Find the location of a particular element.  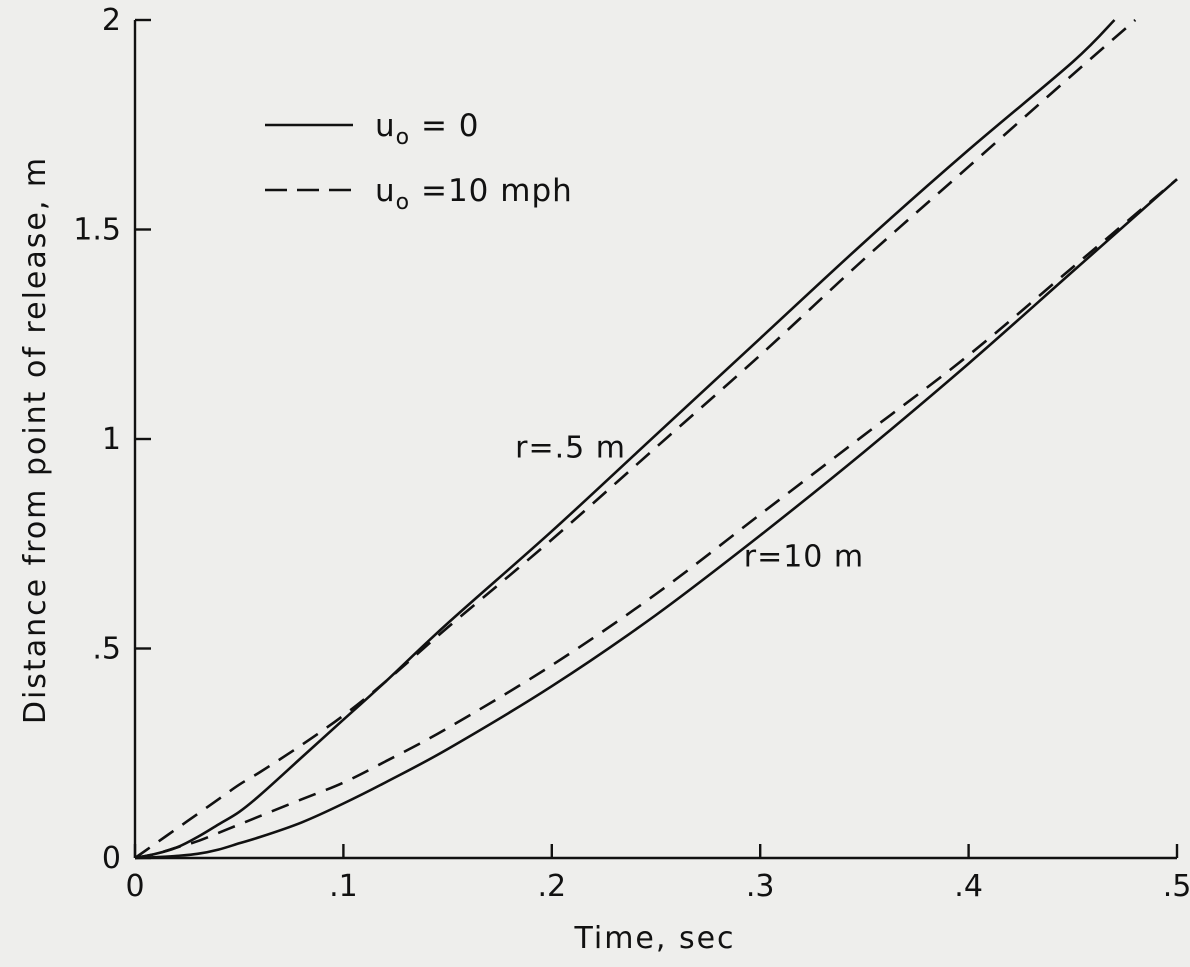

y-tick-label: 2 is located at coordinates (111, 20).